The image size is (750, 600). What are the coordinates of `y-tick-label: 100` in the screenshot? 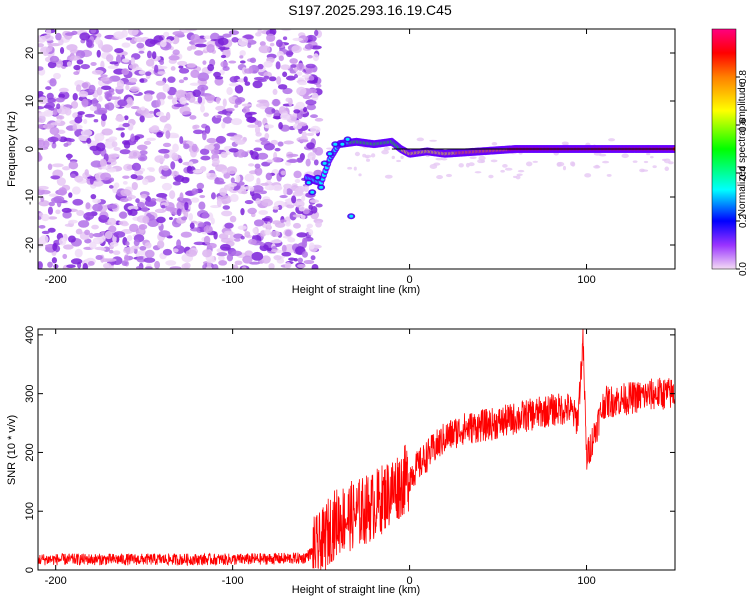 It's located at (30, 511).